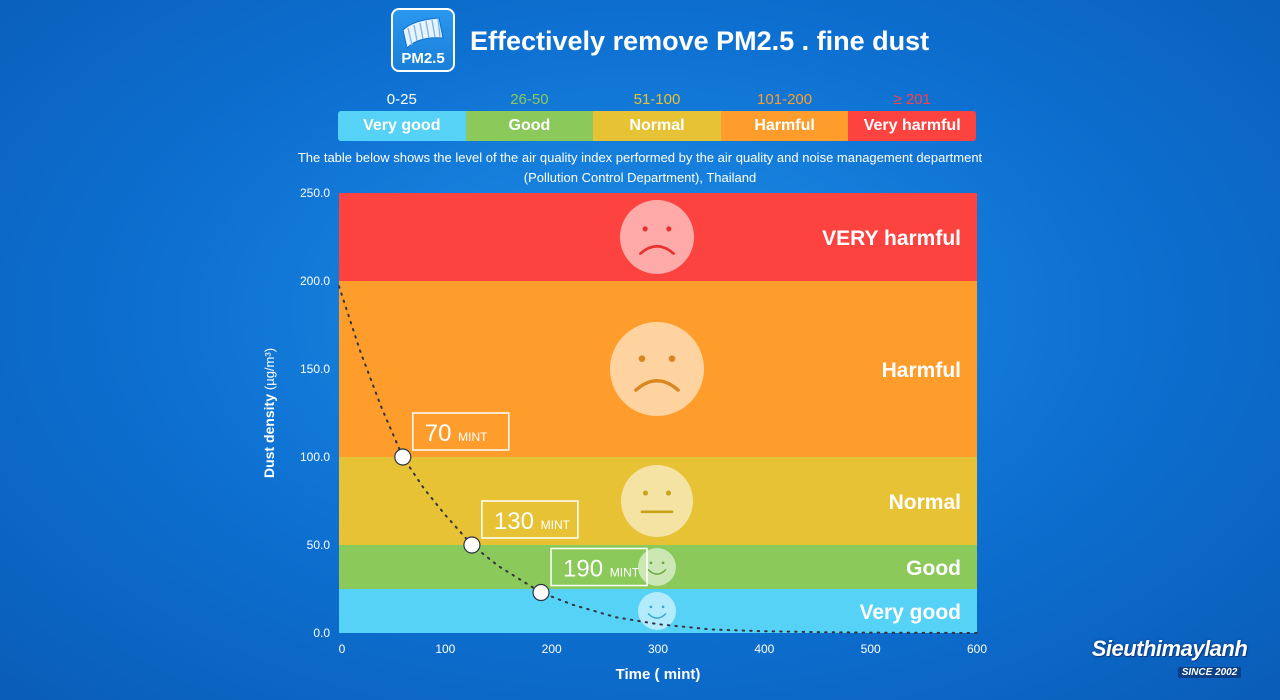 This screenshot has height=700, width=1280. I want to click on band-label: Good, so click(933, 568).